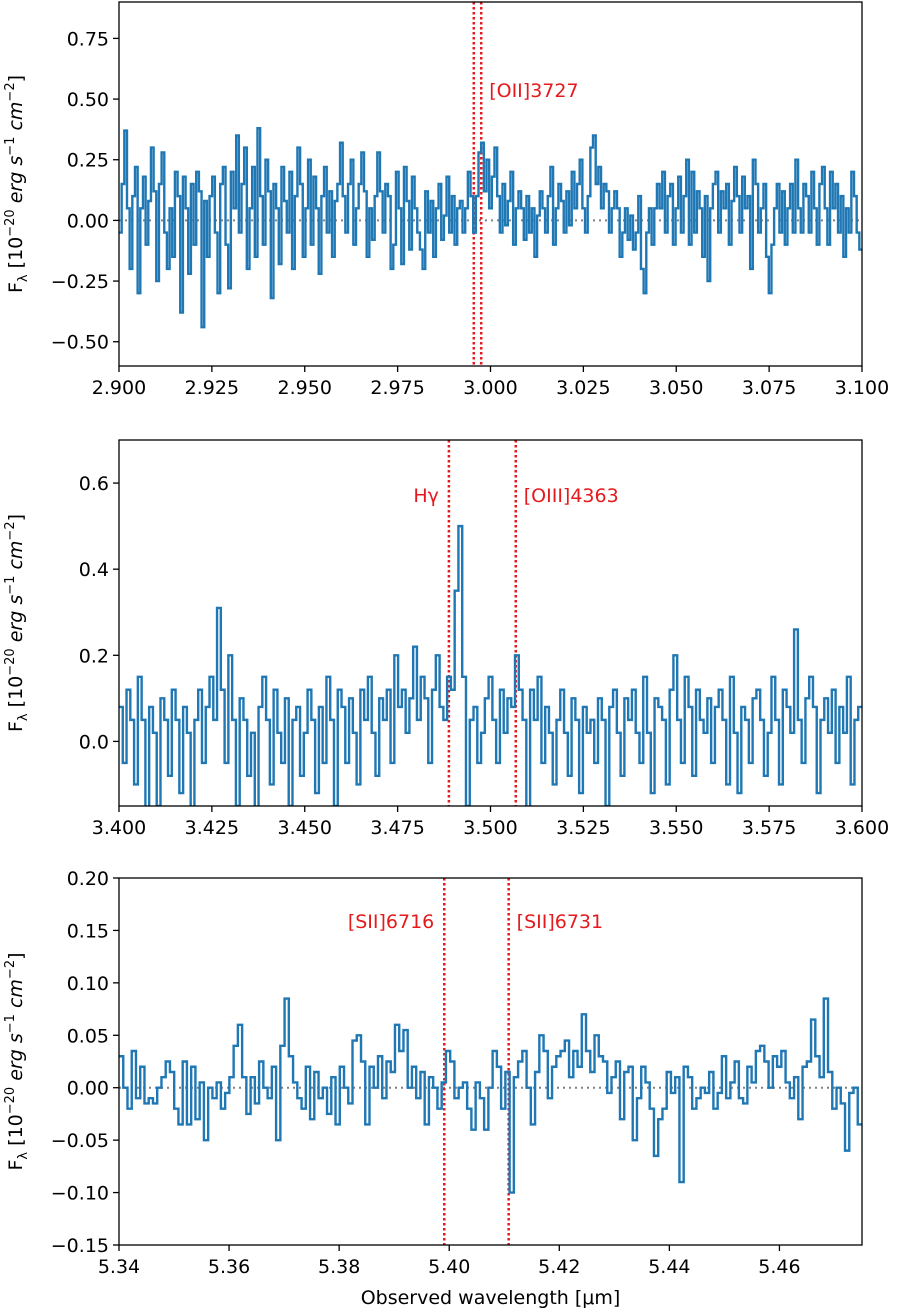 This screenshot has height=1313, width=897. I want to click on emission-line-label: [SII]6716, so click(391, 922).